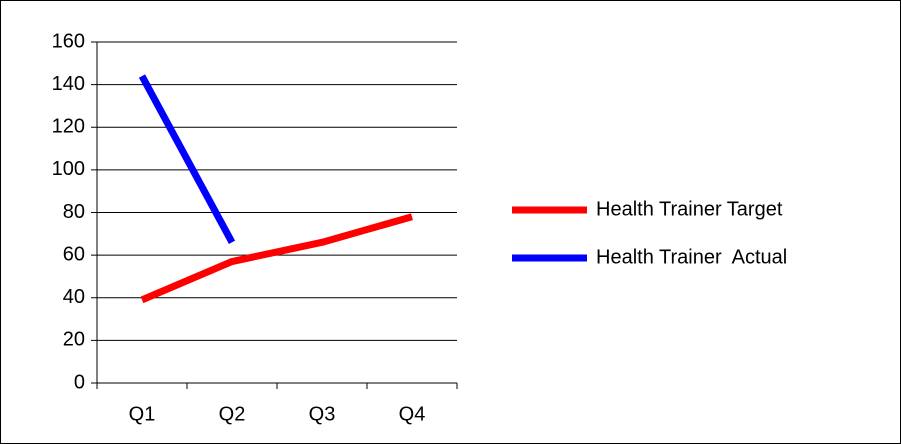  What do you see at coordinates (74, 340) in the screenshot?
I see `y-tick-label: 20` at bounding box center [74, 340].